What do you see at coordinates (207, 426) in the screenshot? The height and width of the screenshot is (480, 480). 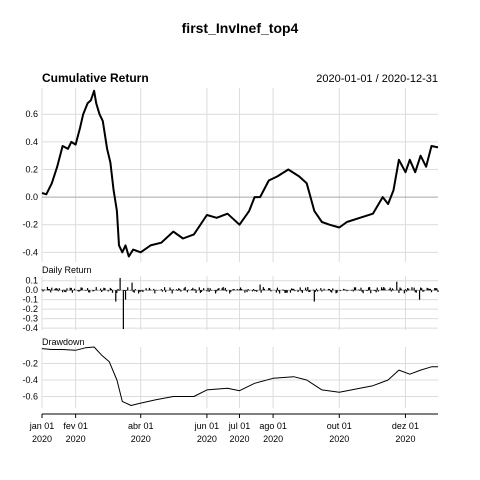 I see `x-tick-month-label: jun 01` at bounding box center [207, 426].